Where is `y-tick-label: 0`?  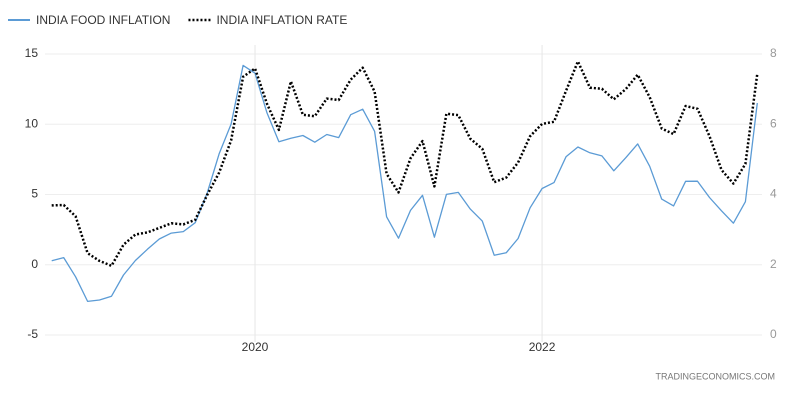
y-tick-label: 0 is located at coordinates (34, 264).